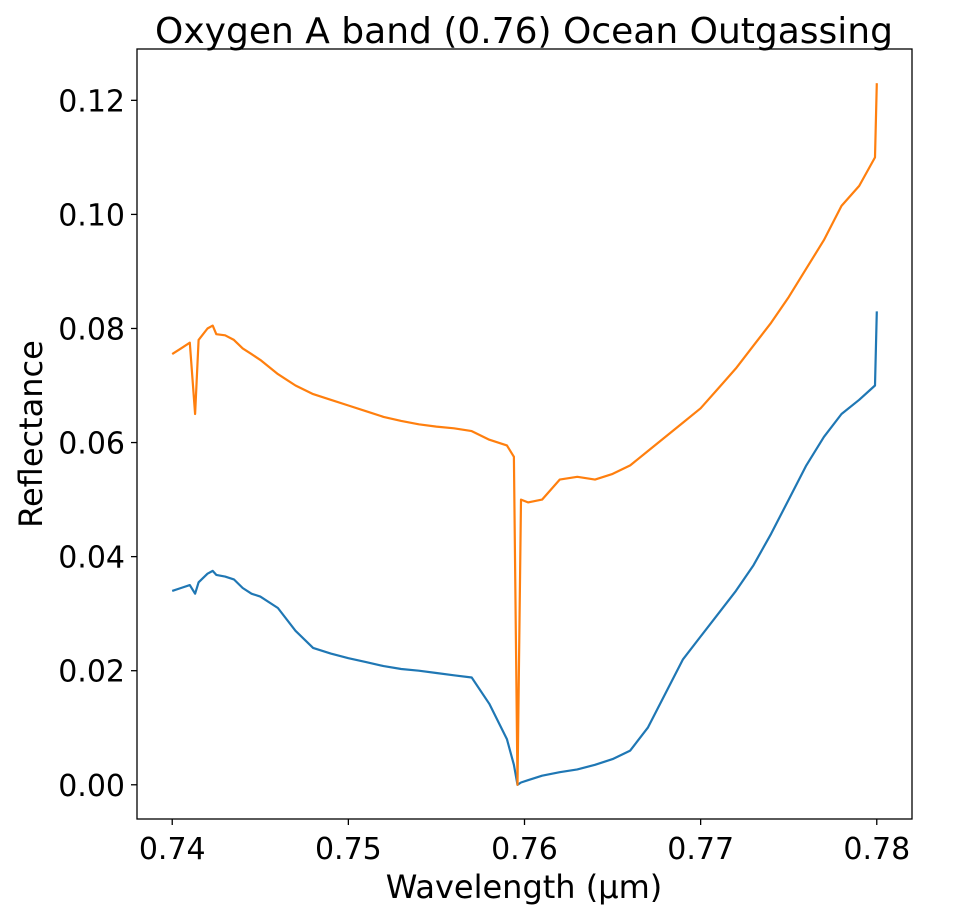 The image size is (961, 916). I want to click on y-tick-label: 0.08, so click(91, 329).